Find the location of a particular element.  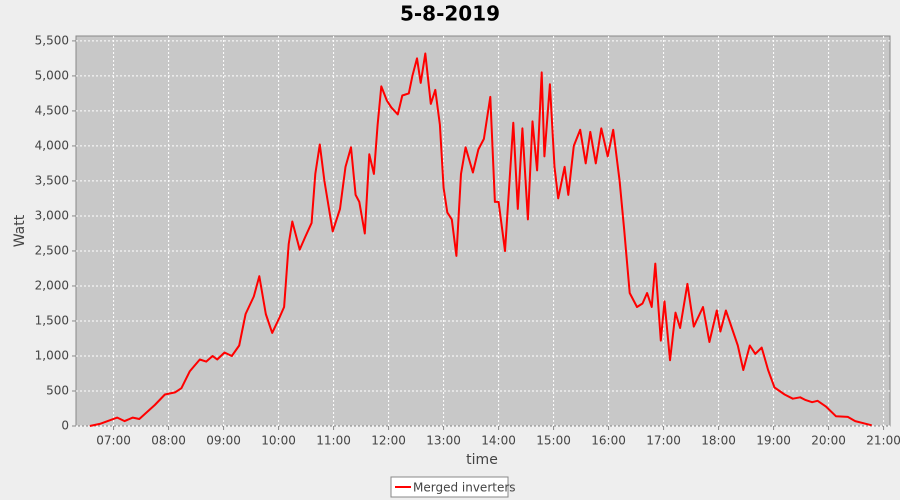

y-tick-label: 4,500 is located at coordinates (52, 110).